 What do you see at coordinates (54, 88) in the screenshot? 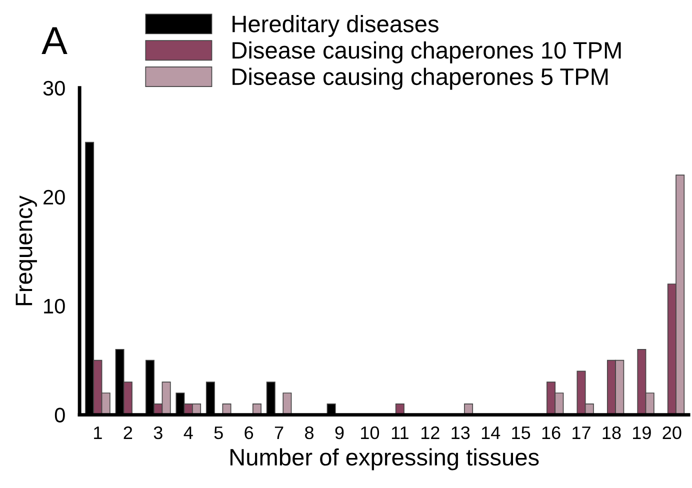
I see `y-tick-label: 30` at bounding box center [54, 88].